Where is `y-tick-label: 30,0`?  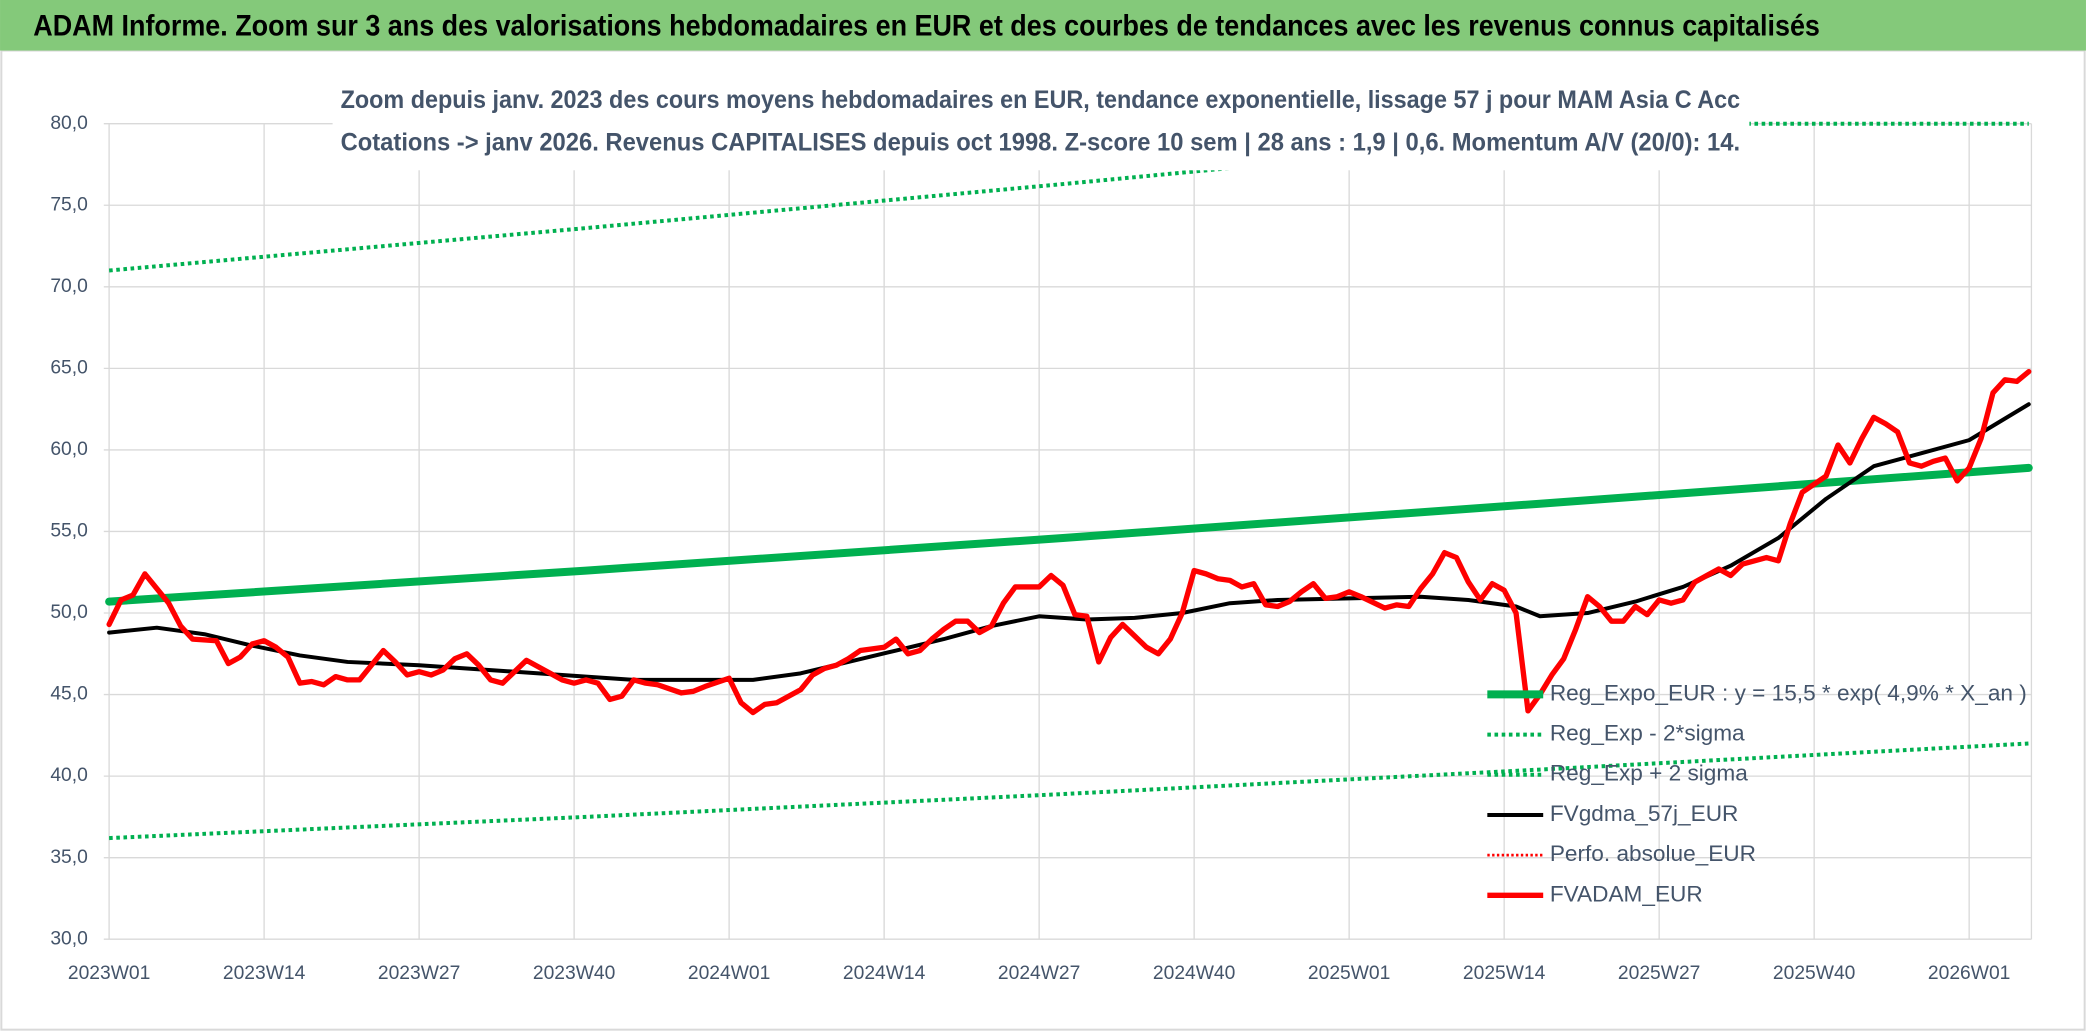
y-tick-label: 30,0 is located at coordinates (68, 938).